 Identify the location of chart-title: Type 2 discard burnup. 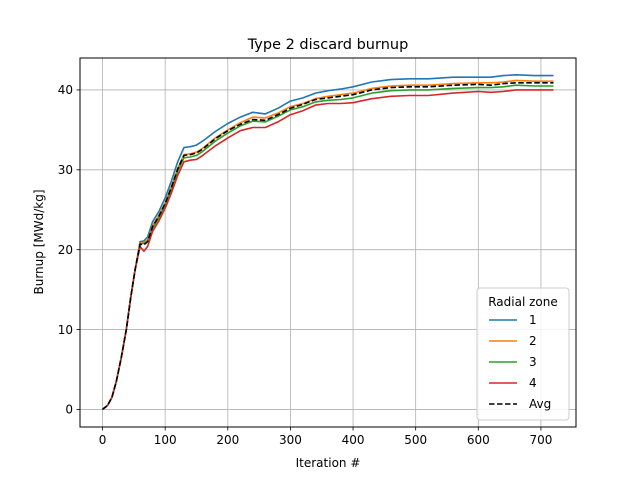
(328, 45).